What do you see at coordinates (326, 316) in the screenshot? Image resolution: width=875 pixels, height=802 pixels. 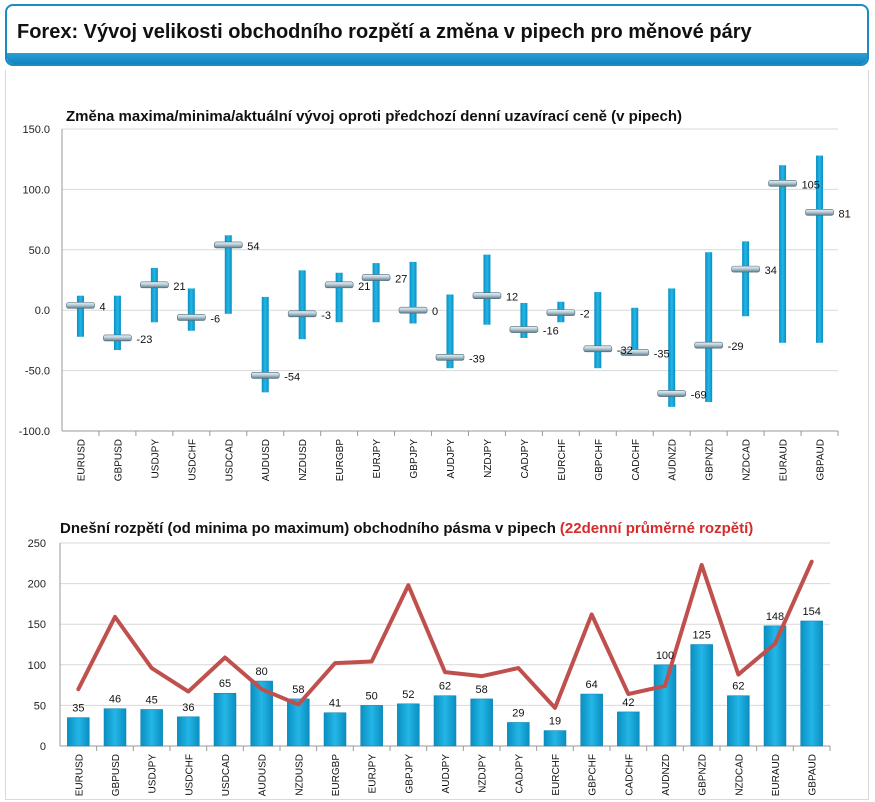 I see `chart1-value-label: -3` at bounding box center [326, 316].